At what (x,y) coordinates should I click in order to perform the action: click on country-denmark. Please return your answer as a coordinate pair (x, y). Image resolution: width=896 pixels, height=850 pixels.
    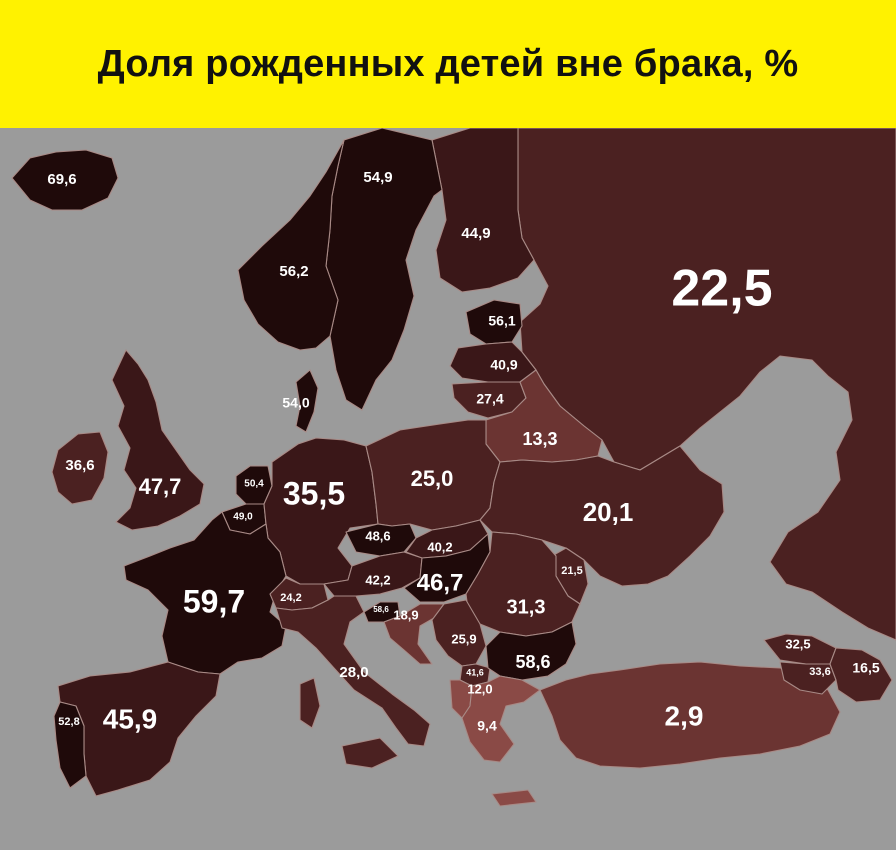
    Looking at the image, I should click on (307, 401).